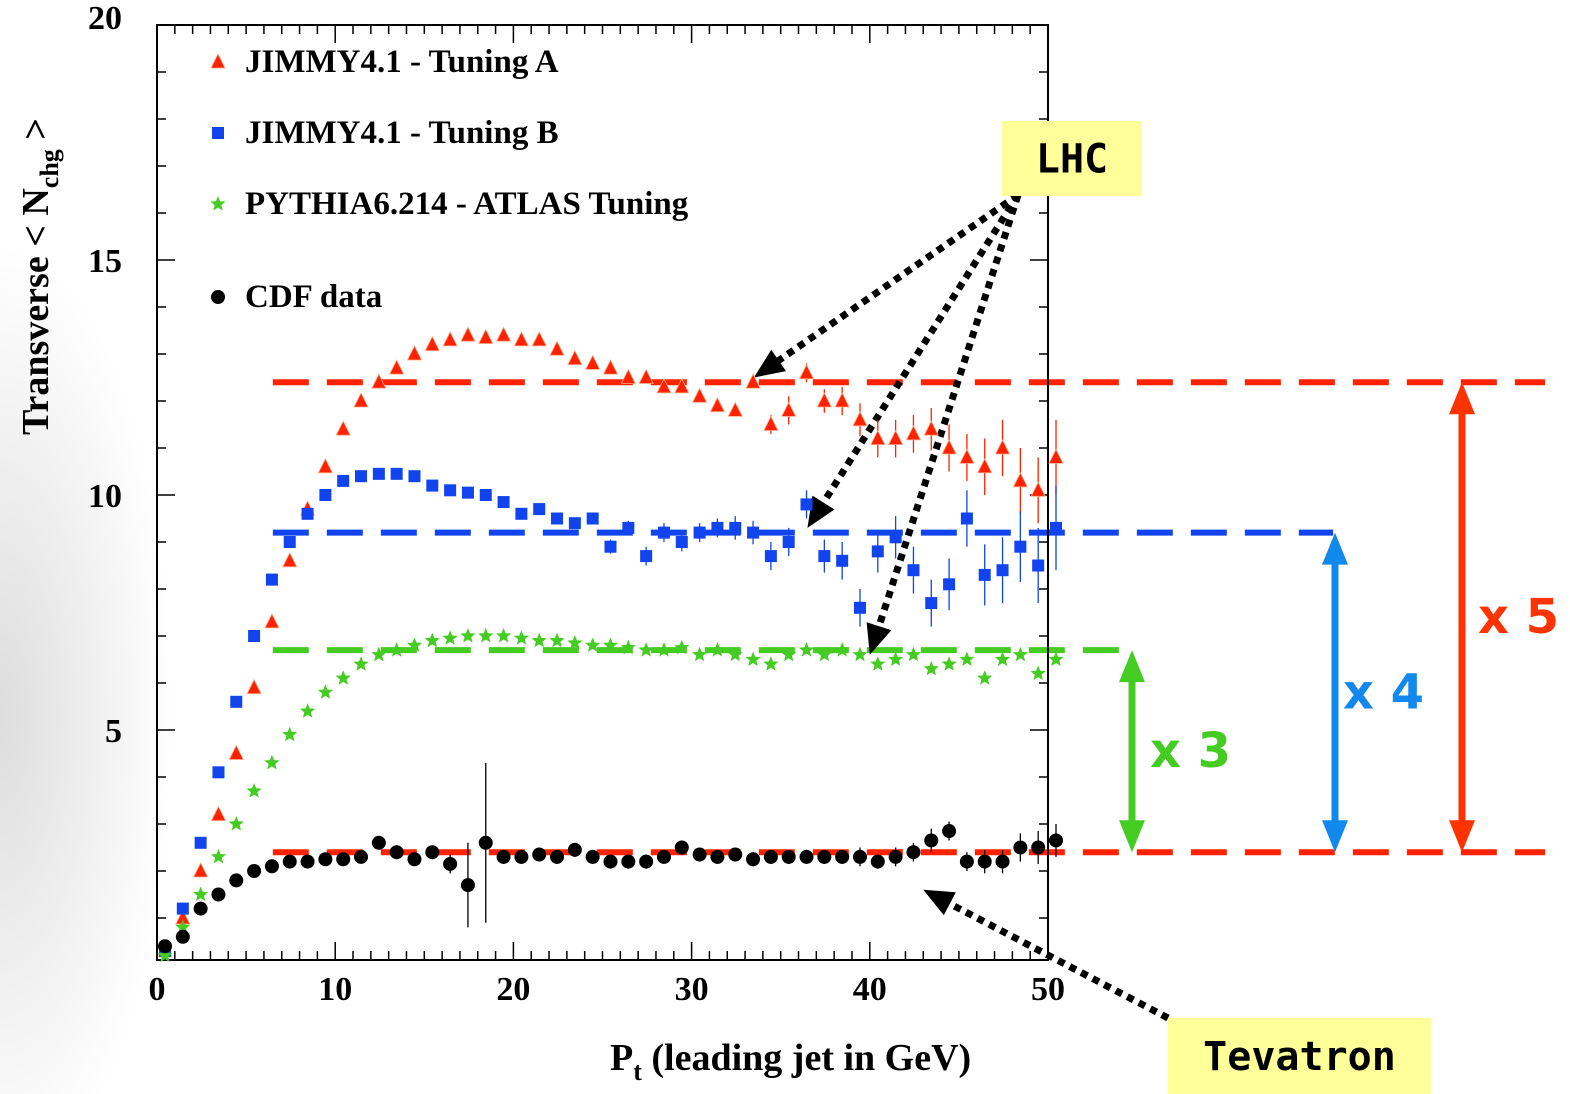 The image size is (1570, 1094). What do you see at coordinates (1132, 666) in the screenshot?
I see `ratio-arrow-head-up` at bounding box center [1132, 666].